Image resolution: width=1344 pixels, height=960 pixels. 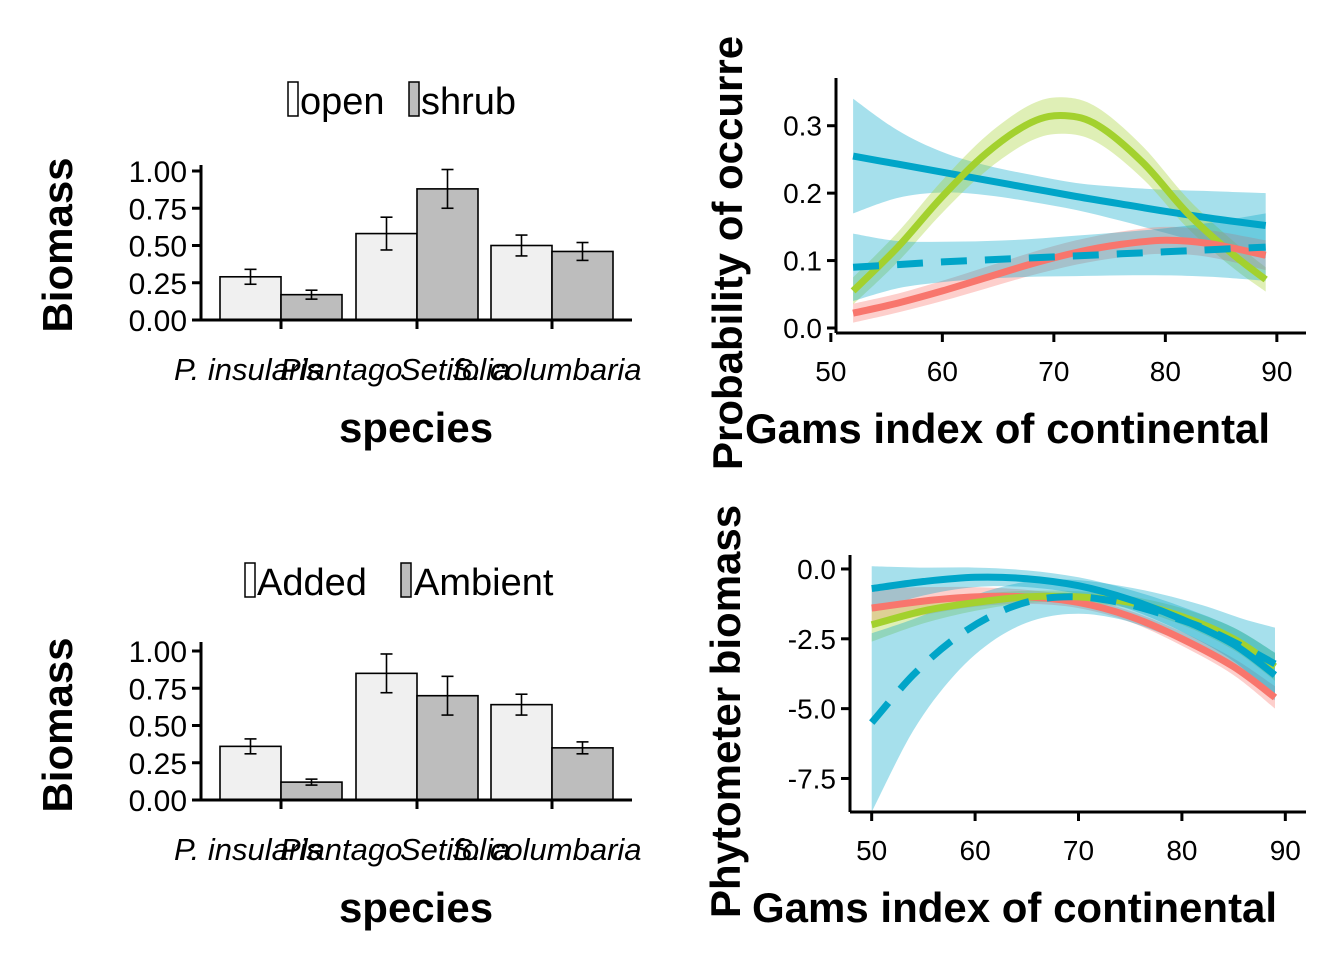 What do you see at coordinates (484, 583) in the screenshot?
I see `legend-label-ambient: Ambient` at bounding box center [484, 583].